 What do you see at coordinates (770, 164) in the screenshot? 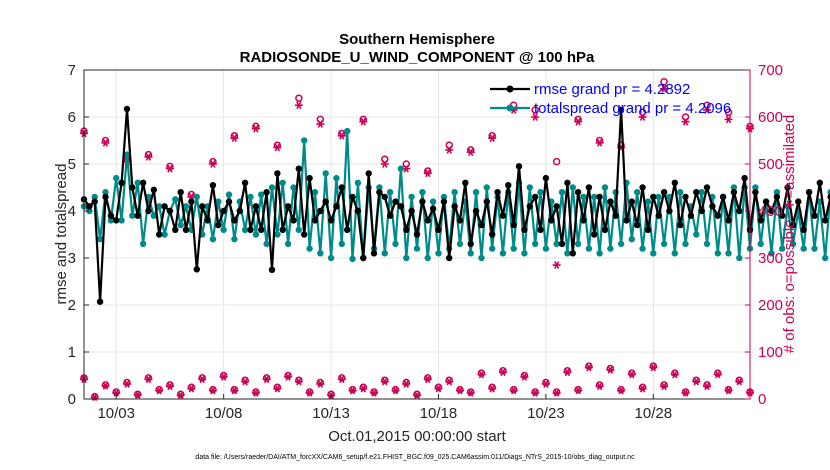
I see `y-tick-label-right: 500` at bounding box center [770, 164].